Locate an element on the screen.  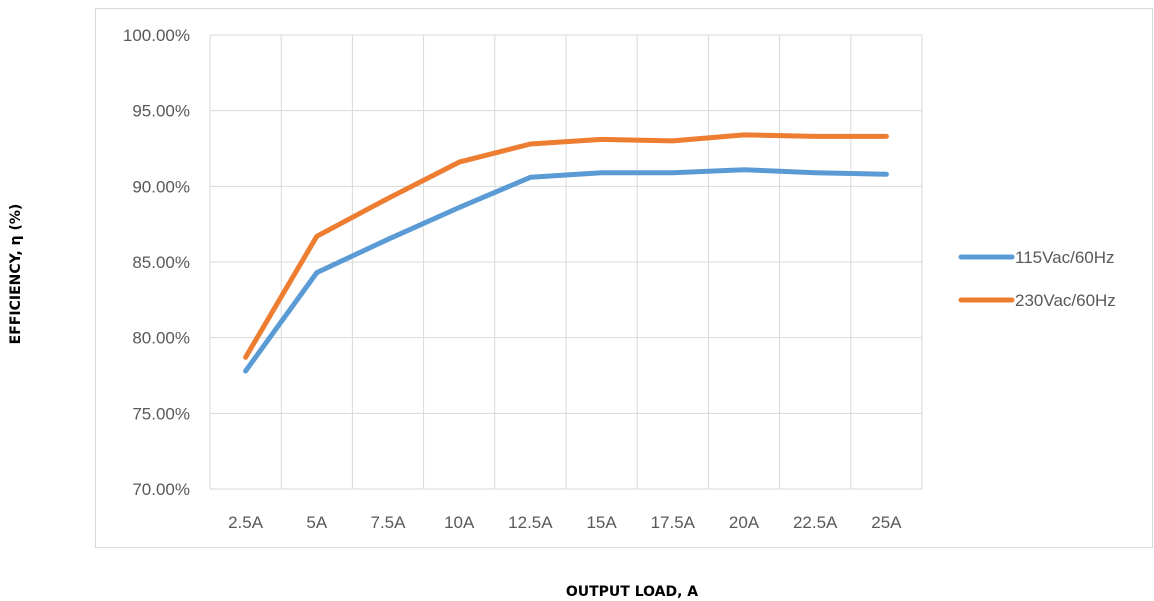
legend: 115Vac/60Hz 230Vac/60Hz is located at coordinates (1037, 279).